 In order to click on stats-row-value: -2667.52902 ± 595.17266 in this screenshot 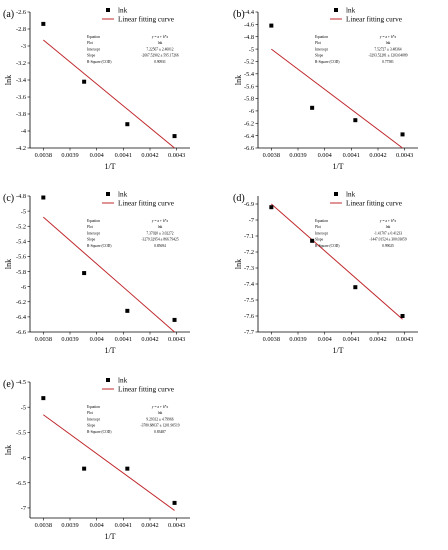, I will do `click(160, 56)`.